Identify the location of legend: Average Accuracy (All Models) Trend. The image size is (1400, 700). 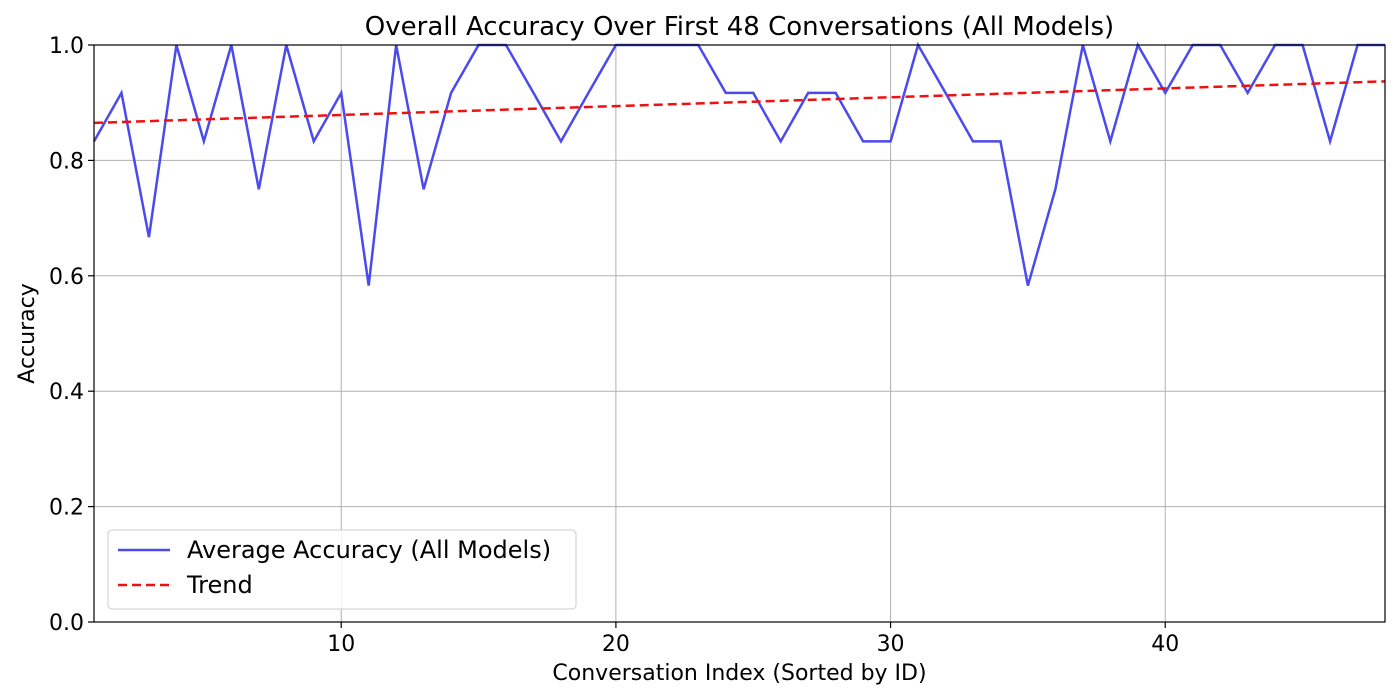
(342, 569).